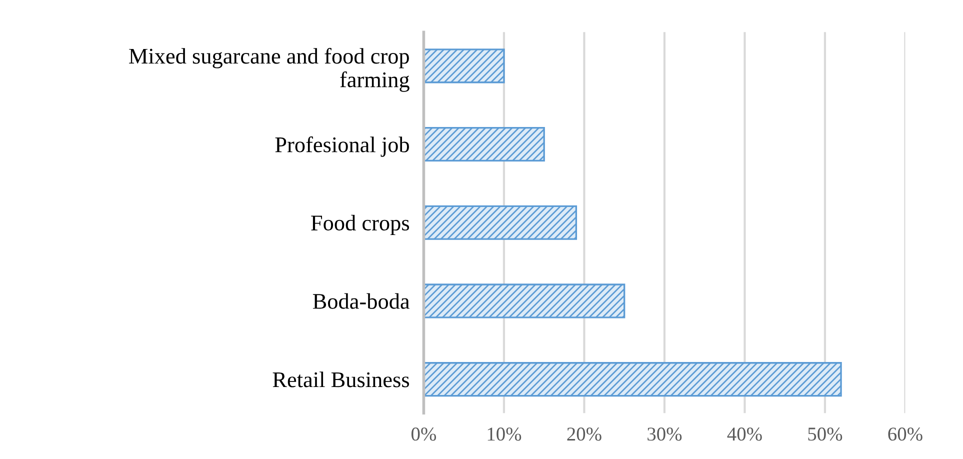 The width and height of the screenshot is (963, 459). Describe the element at coordinates (825, 434) in the screenshot. I see `x-tick-label: 50%` at that location.